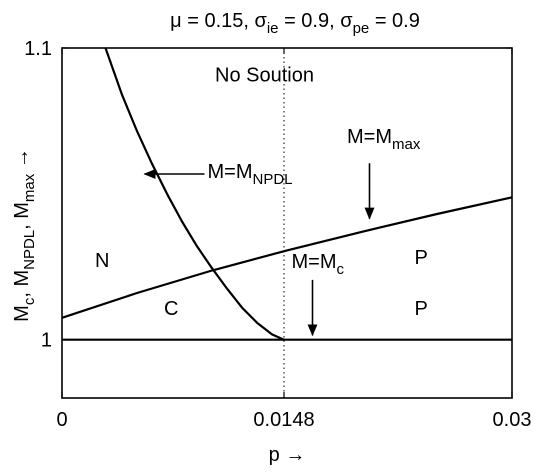 Image resolution: width=540 pixels, height=474 pixels. I want to click on x-axis-label: p →, so click(287, 455).